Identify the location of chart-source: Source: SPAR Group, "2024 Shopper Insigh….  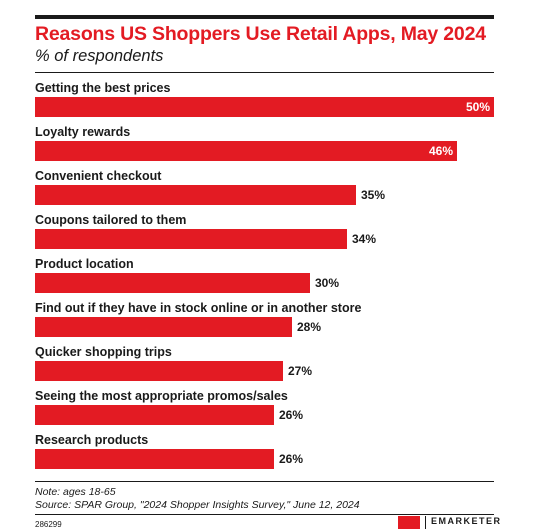
(197, 505).